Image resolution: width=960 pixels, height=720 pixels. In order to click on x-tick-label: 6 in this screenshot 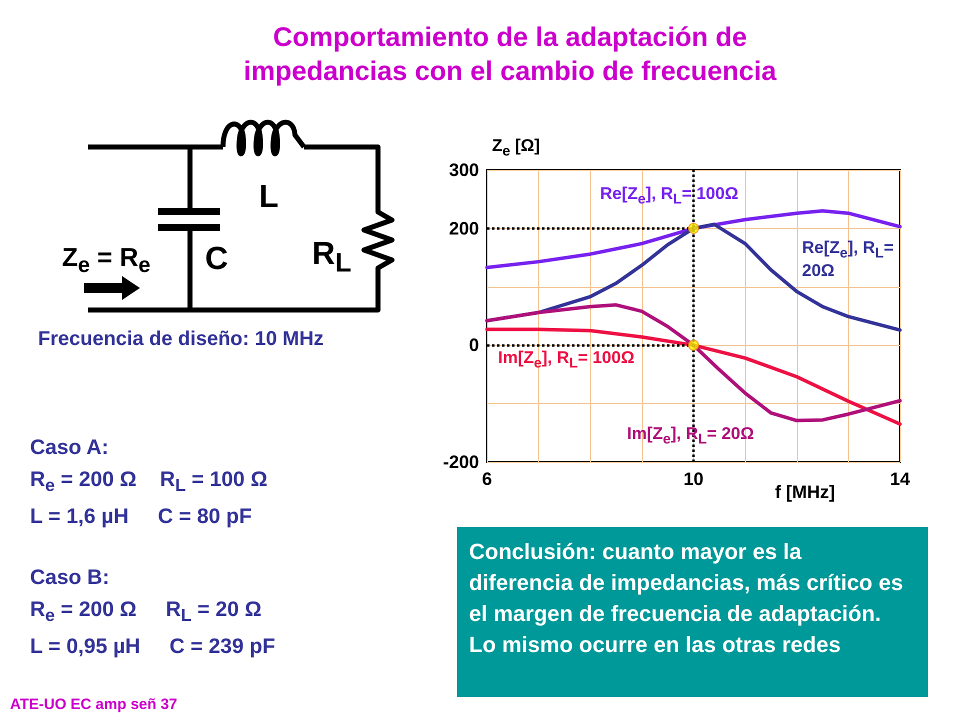, I will do `click(487, 479)`.